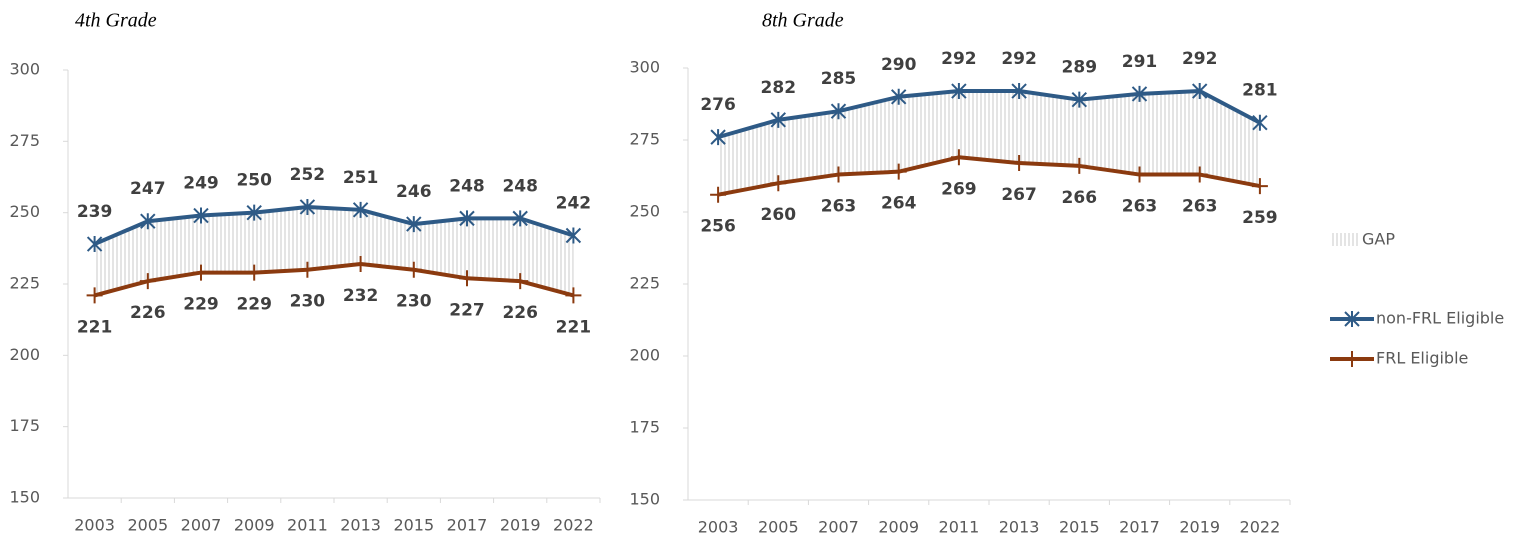  I want to click on x-tick-label: 2011, so click(959, 527).